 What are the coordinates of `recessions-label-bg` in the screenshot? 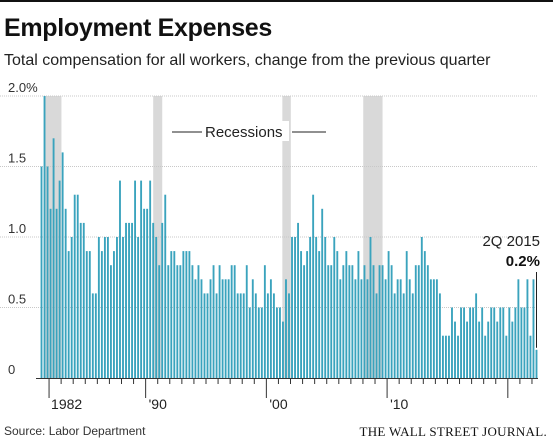 It's located at (246, 131).